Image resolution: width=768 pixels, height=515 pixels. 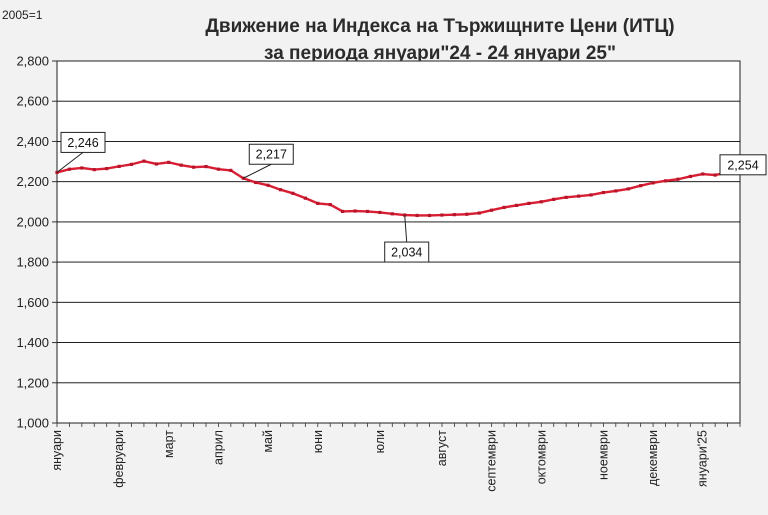 What do you see at coordinates (32, 61) in the screenshot?
I see `y-tick-label: 2,800` at bounding box center [32, 61].